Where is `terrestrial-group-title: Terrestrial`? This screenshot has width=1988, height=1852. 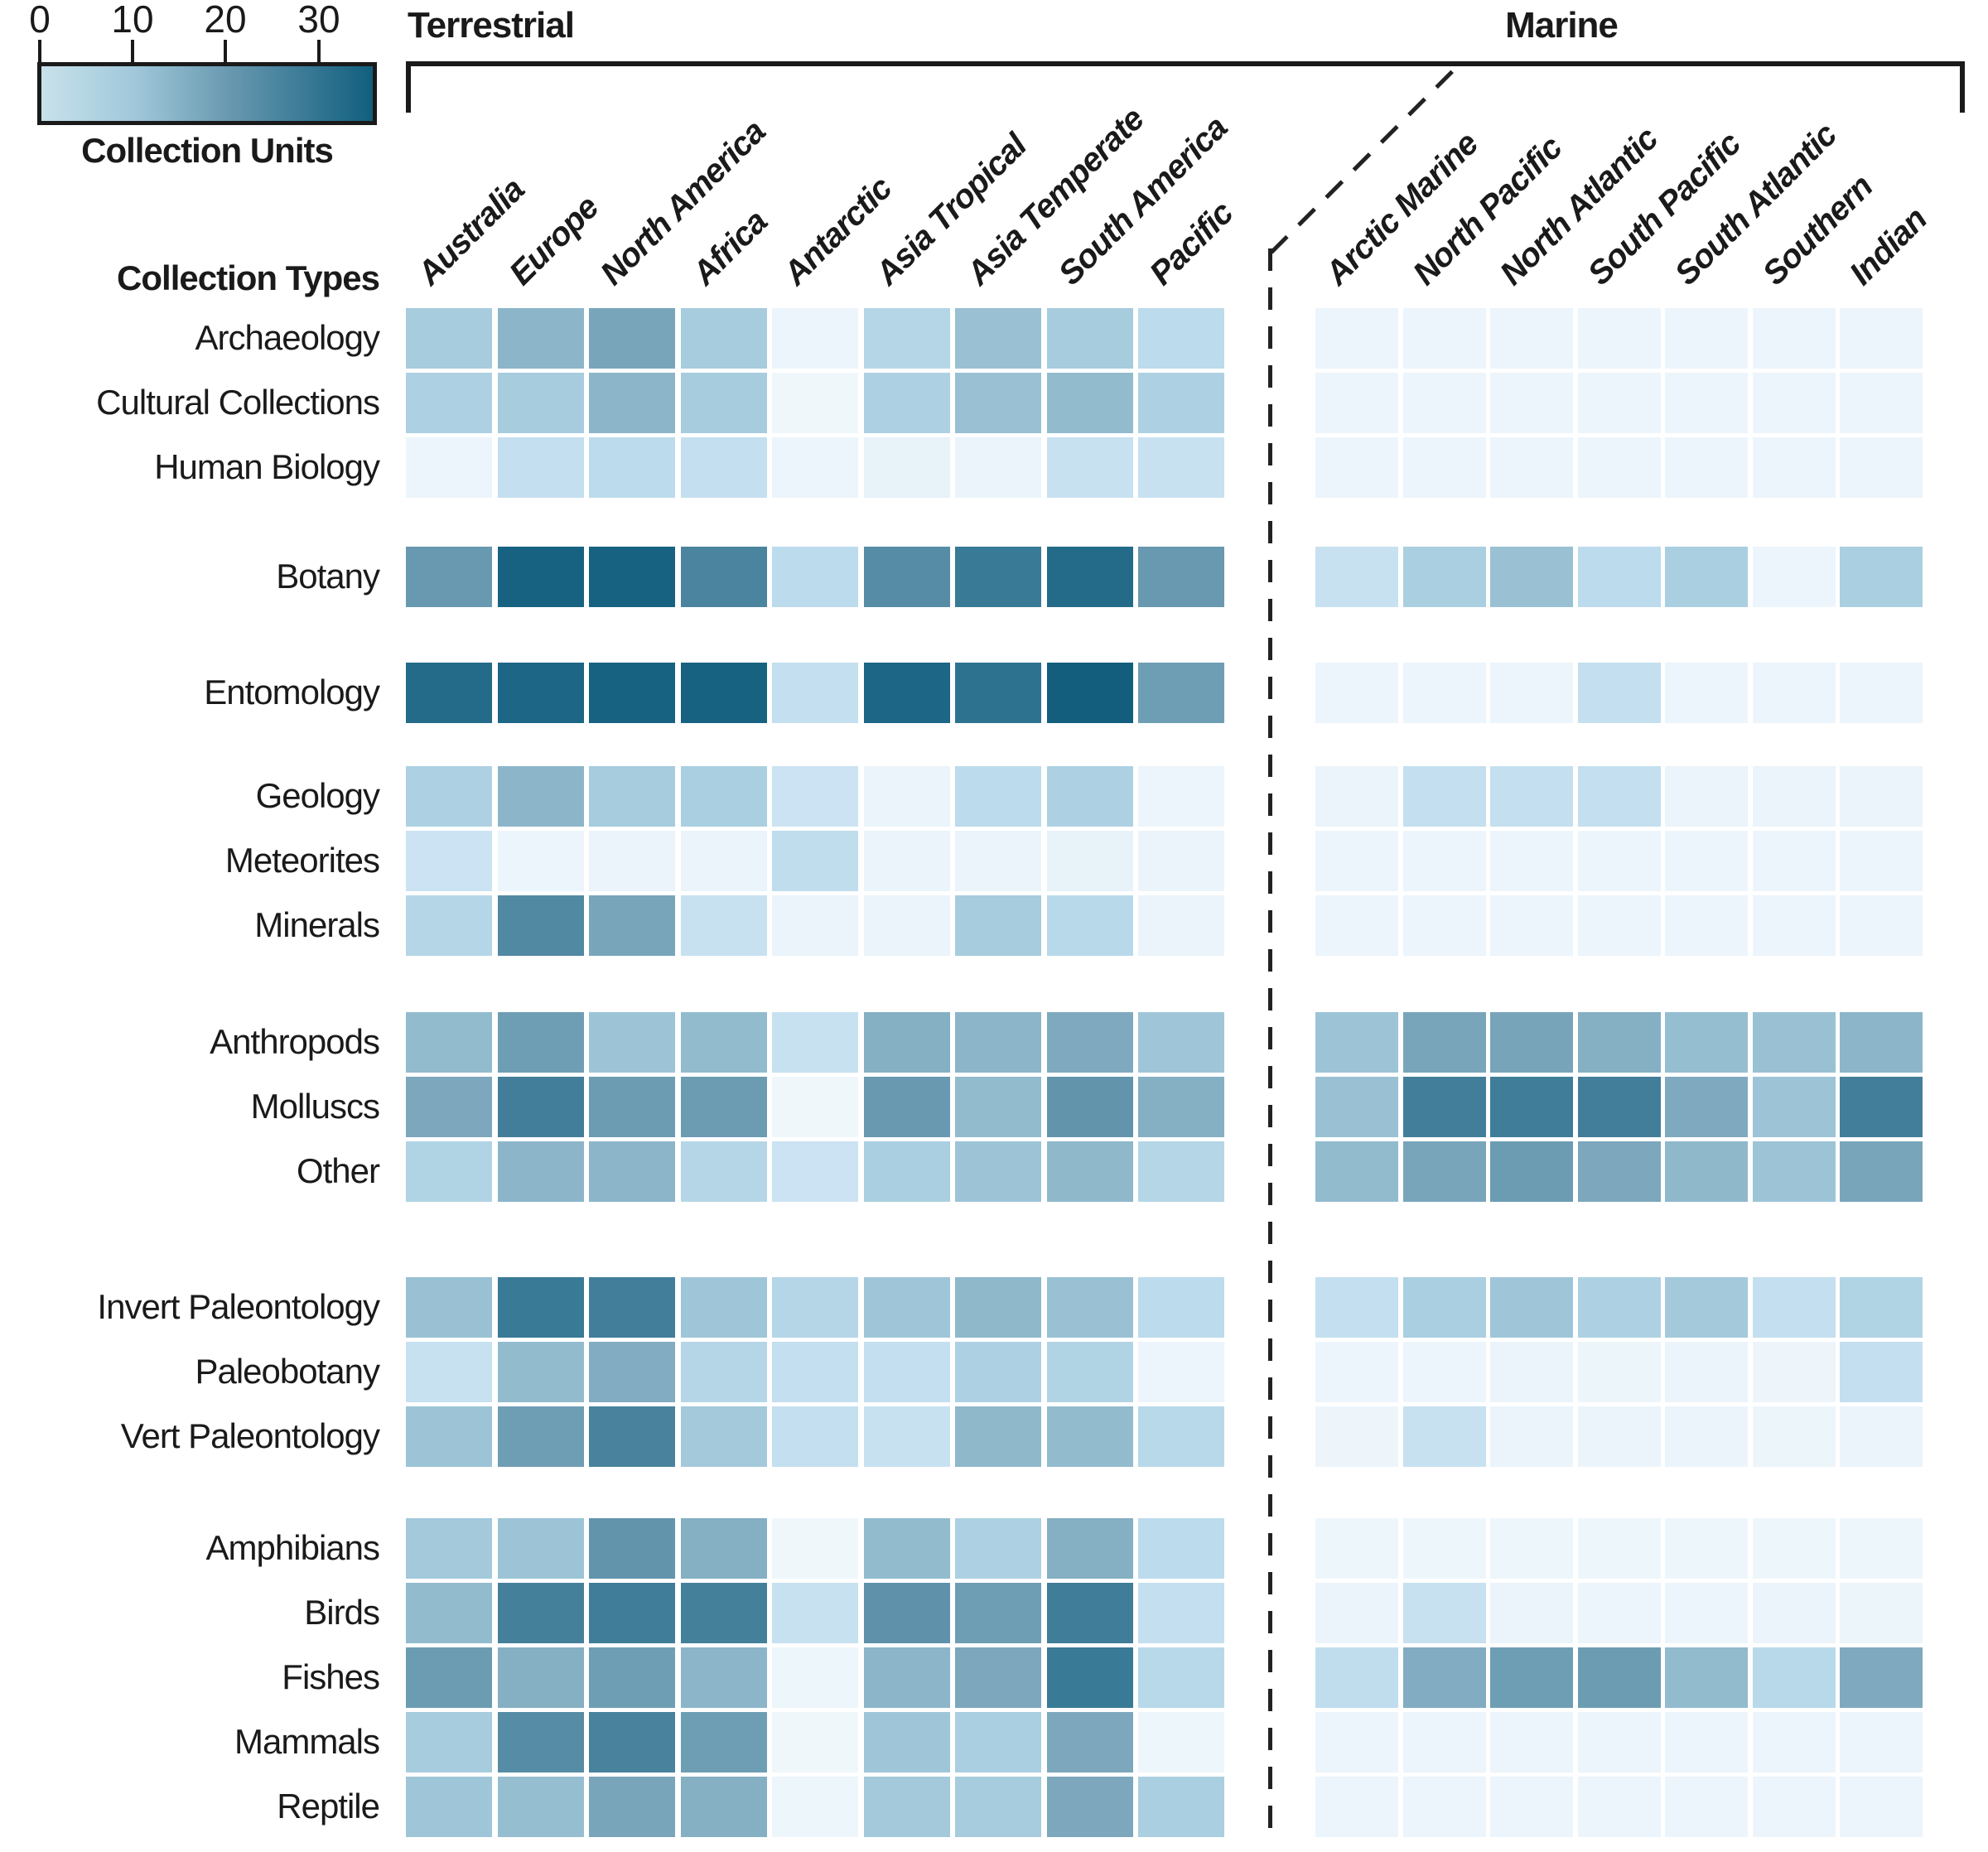 terrestrial-group-title: Terrestrial is located at coordinates (491, 26).